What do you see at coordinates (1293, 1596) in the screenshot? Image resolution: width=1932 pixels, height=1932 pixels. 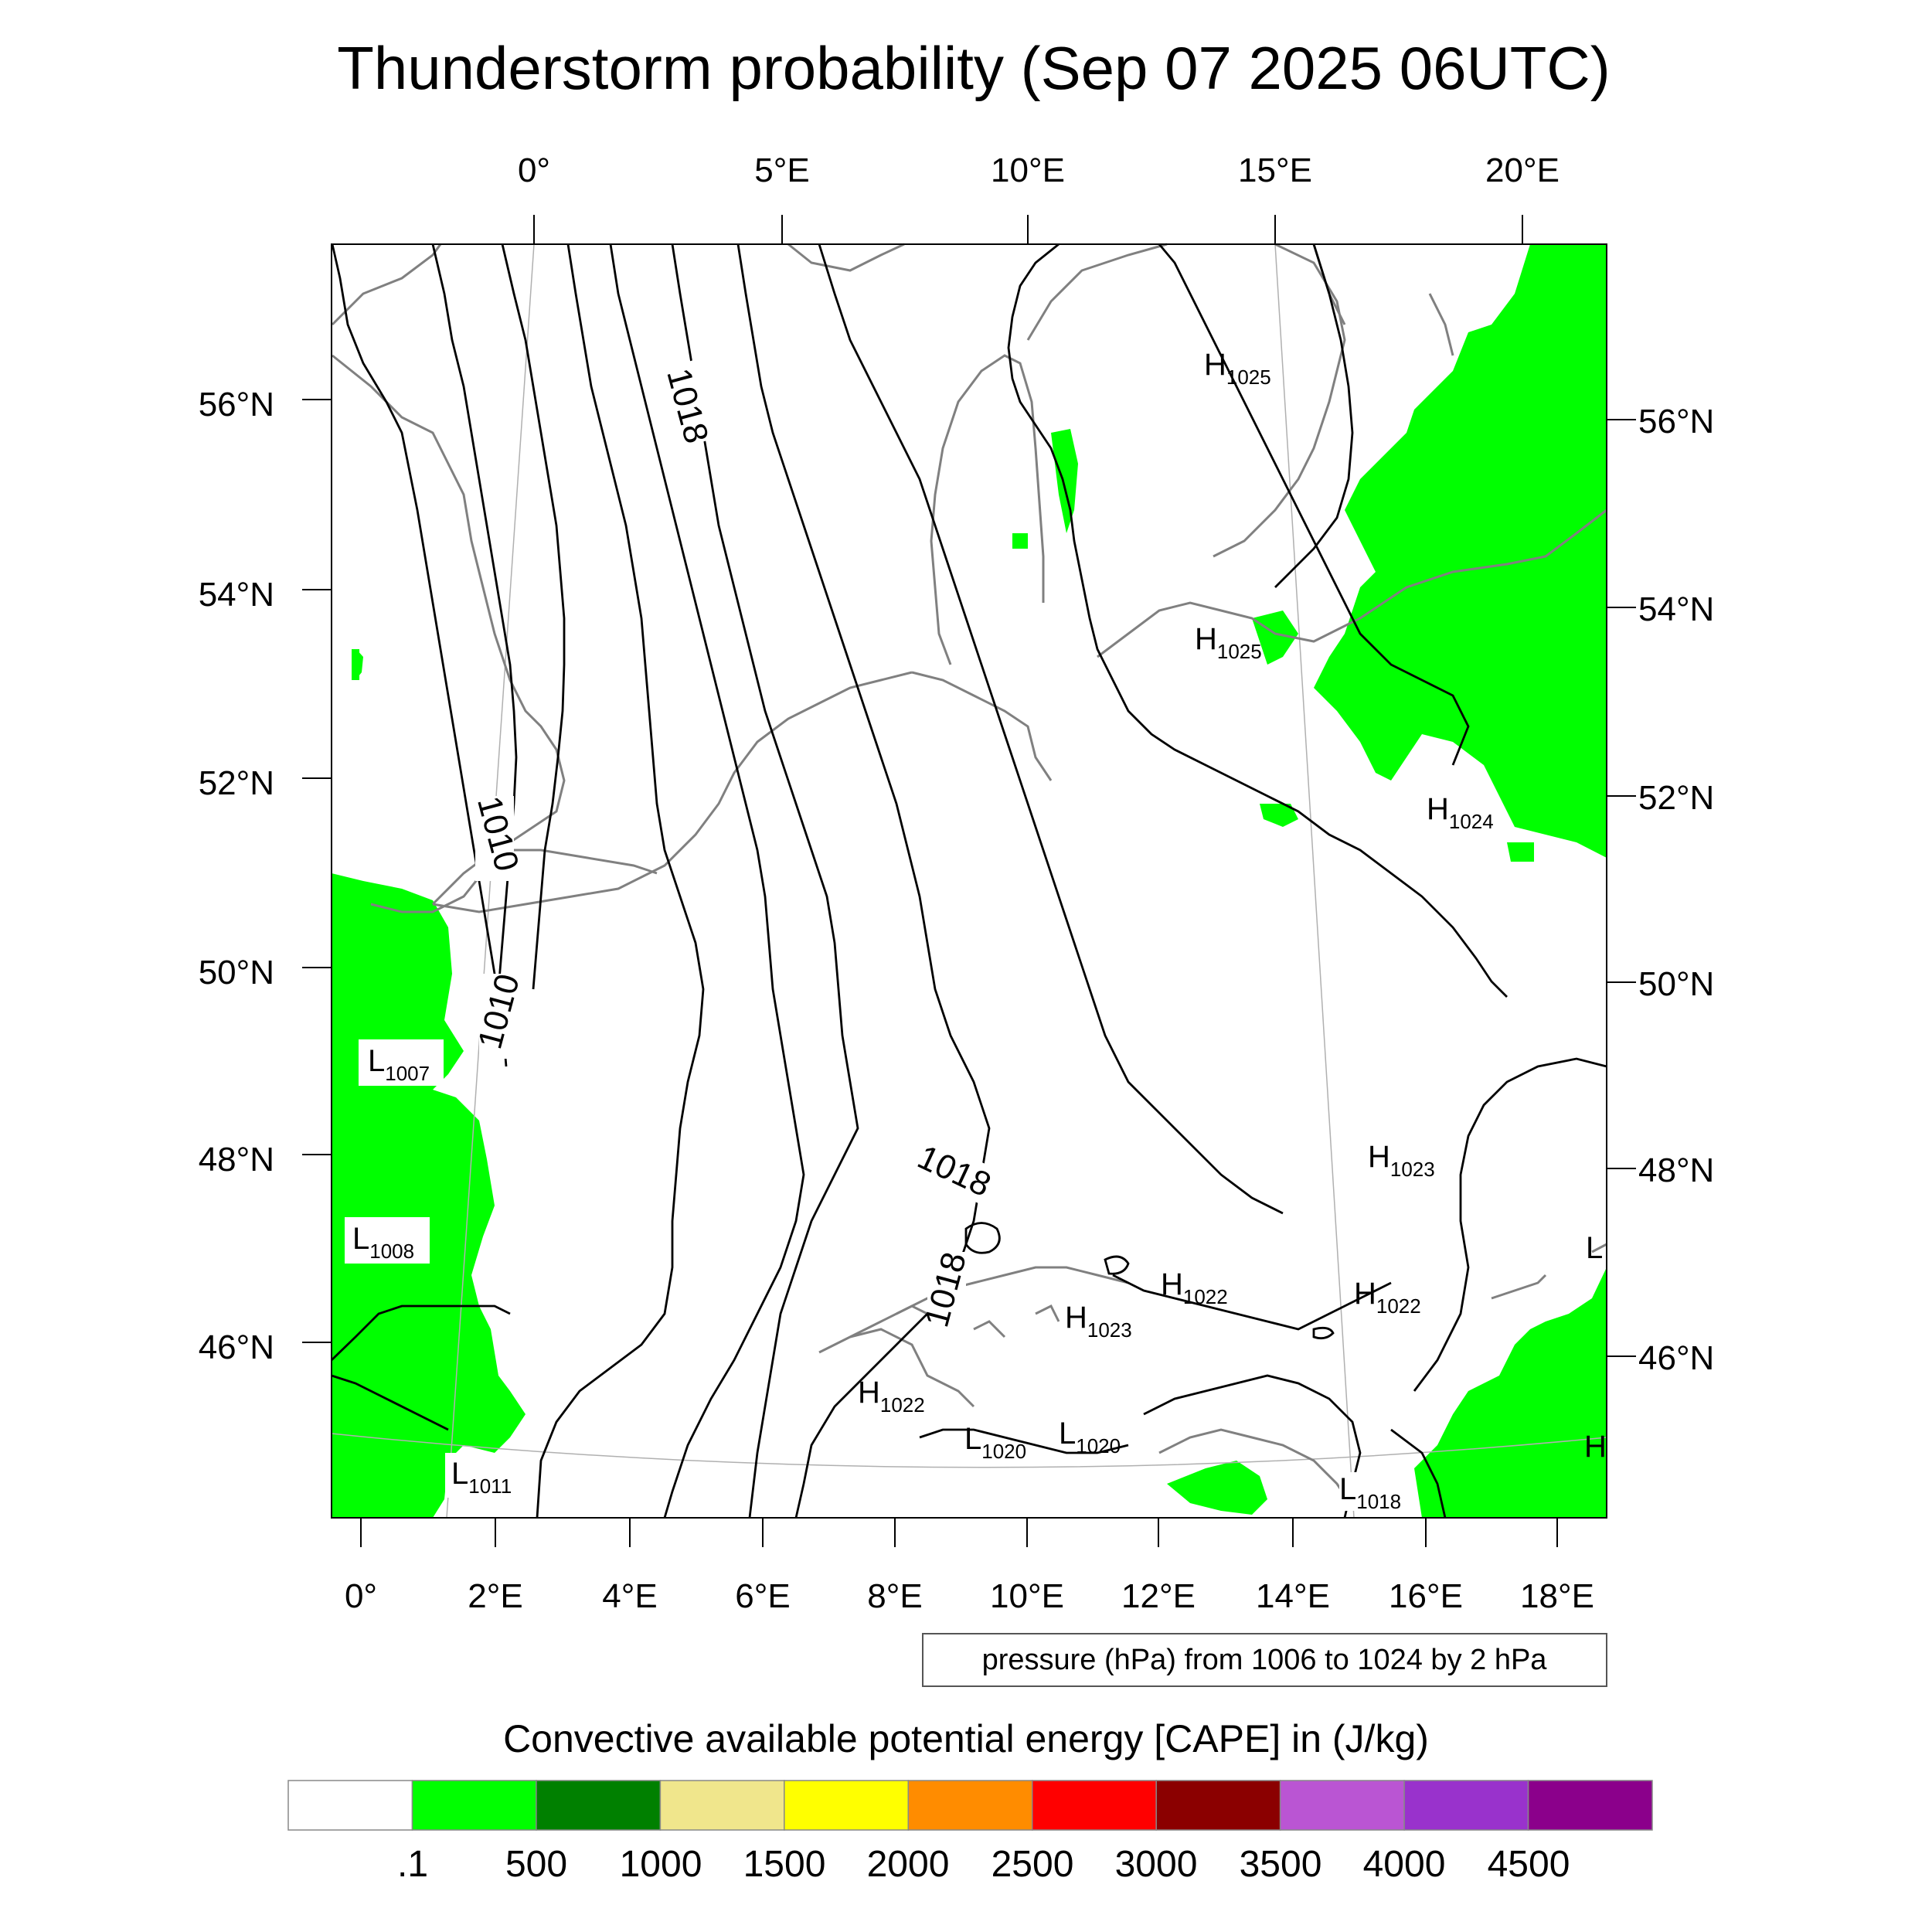 I see `bottom-lon-label: 14°E` at bounding box center [1293, 1596].